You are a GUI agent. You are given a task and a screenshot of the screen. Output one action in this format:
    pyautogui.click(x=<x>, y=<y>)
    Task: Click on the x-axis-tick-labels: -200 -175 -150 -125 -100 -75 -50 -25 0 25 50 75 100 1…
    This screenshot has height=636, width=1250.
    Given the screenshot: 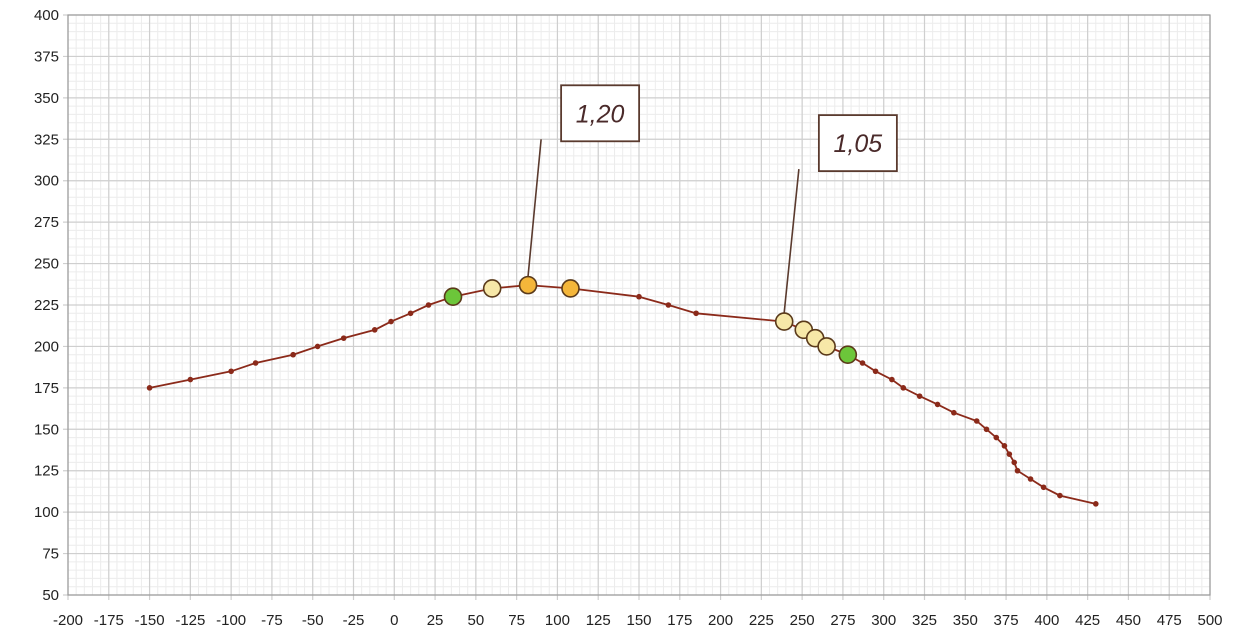 What is the action you would take?
    pyautogui.click(x=638, y=620)
    